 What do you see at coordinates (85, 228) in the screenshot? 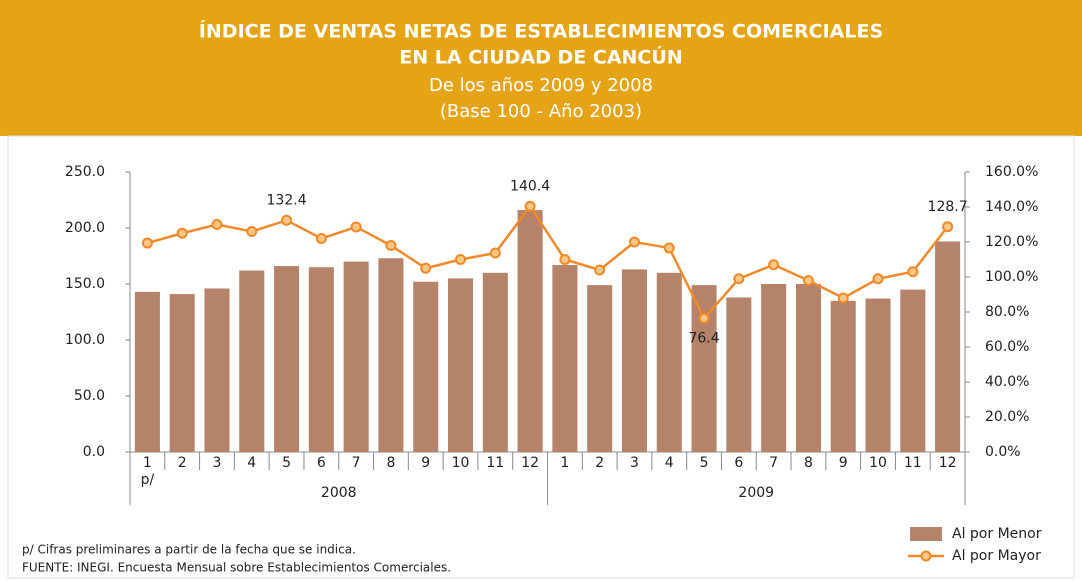
I see `y-tick-label: 200.0` at bounding box center [85, 228].